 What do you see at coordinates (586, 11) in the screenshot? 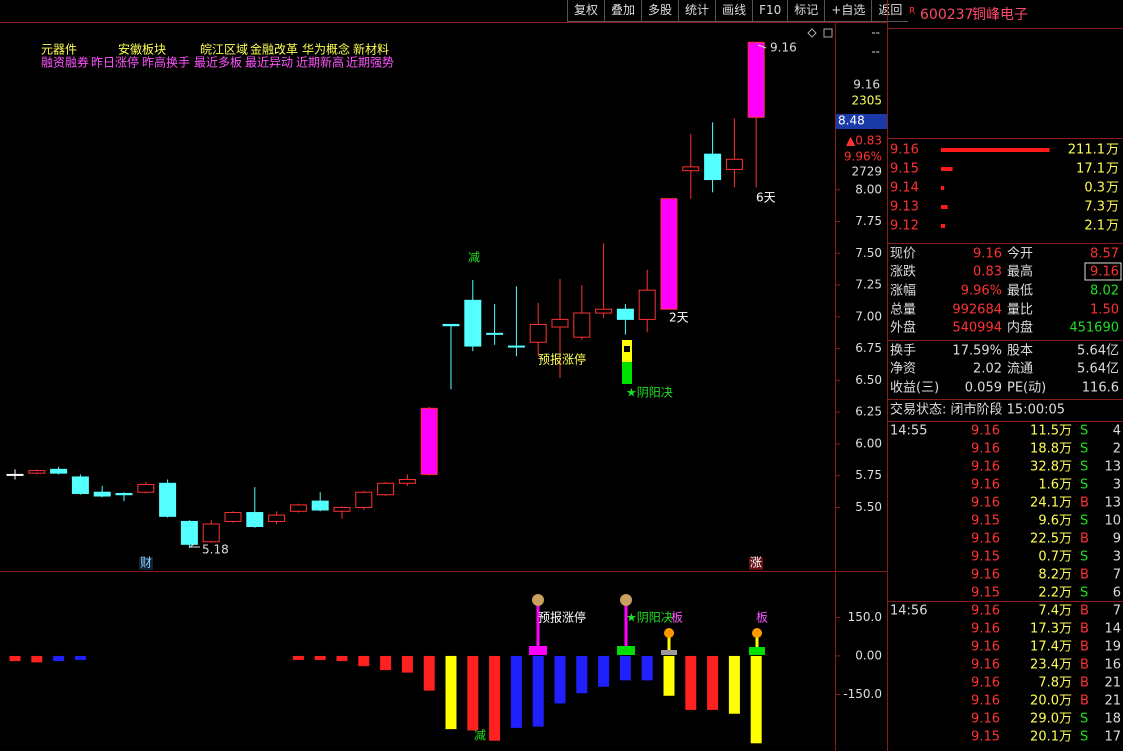
I see `toolbar-button: 复权` at bounding box center [586, 11].